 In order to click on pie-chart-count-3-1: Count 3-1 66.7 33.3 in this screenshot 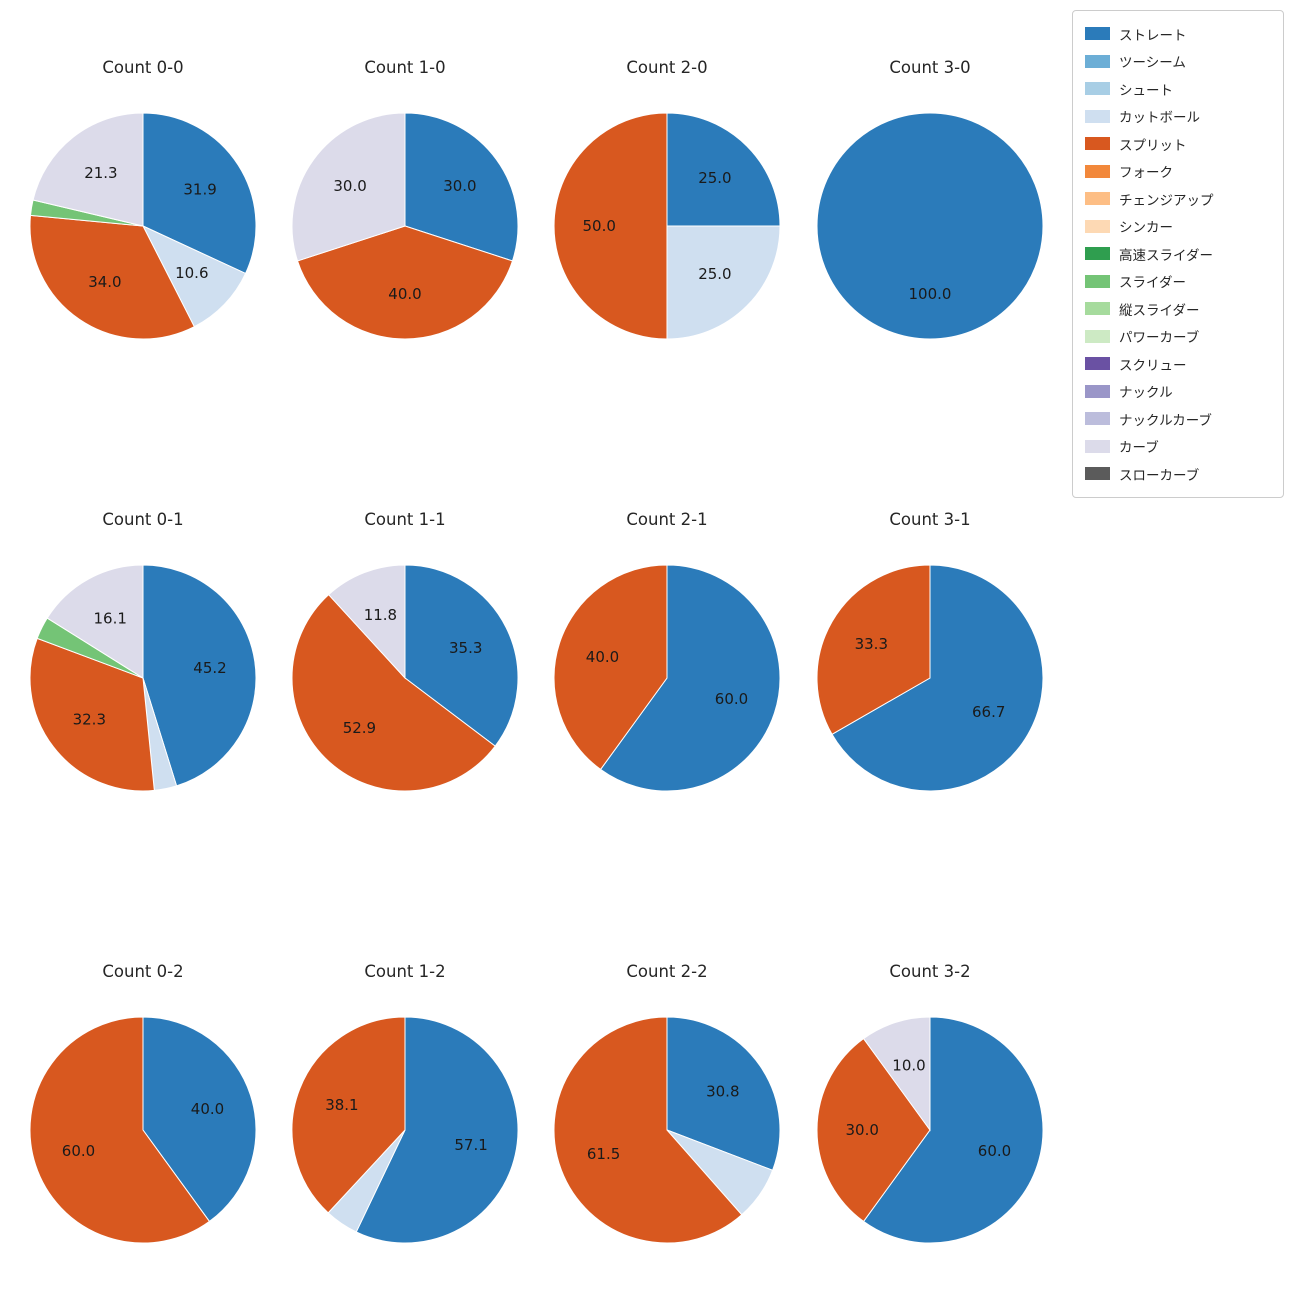, I will do `click(930, 651)`.